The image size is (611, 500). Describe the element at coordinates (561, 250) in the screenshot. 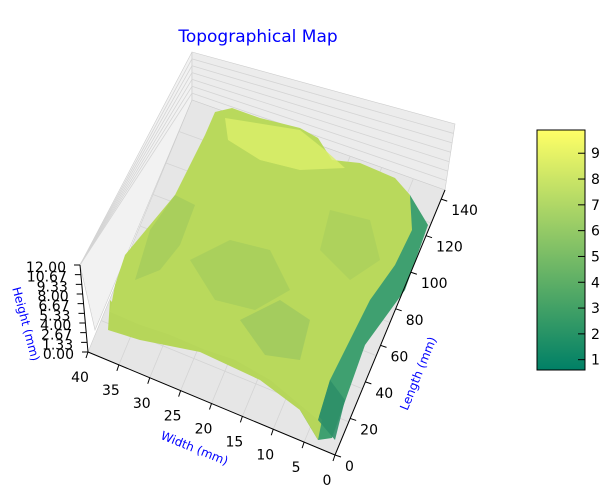

I see `colorbar-gradient` at that location.